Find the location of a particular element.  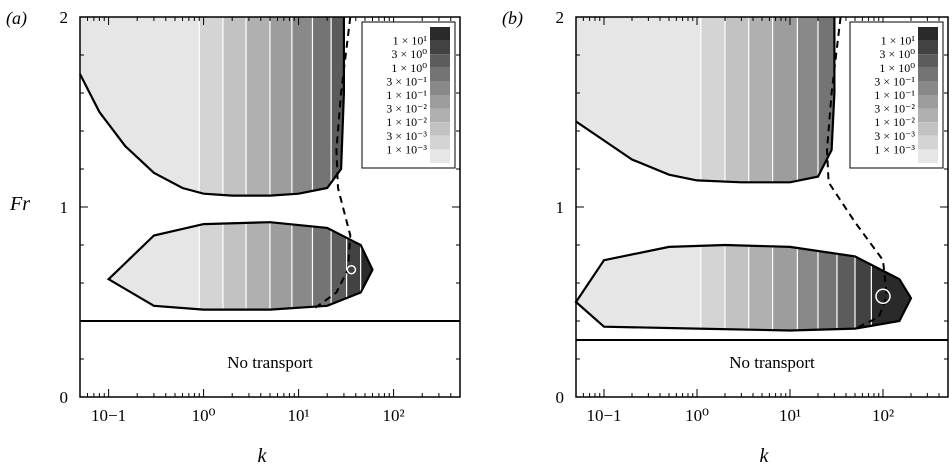

upper-region-boundary-a is located at coordinates (212, 107).